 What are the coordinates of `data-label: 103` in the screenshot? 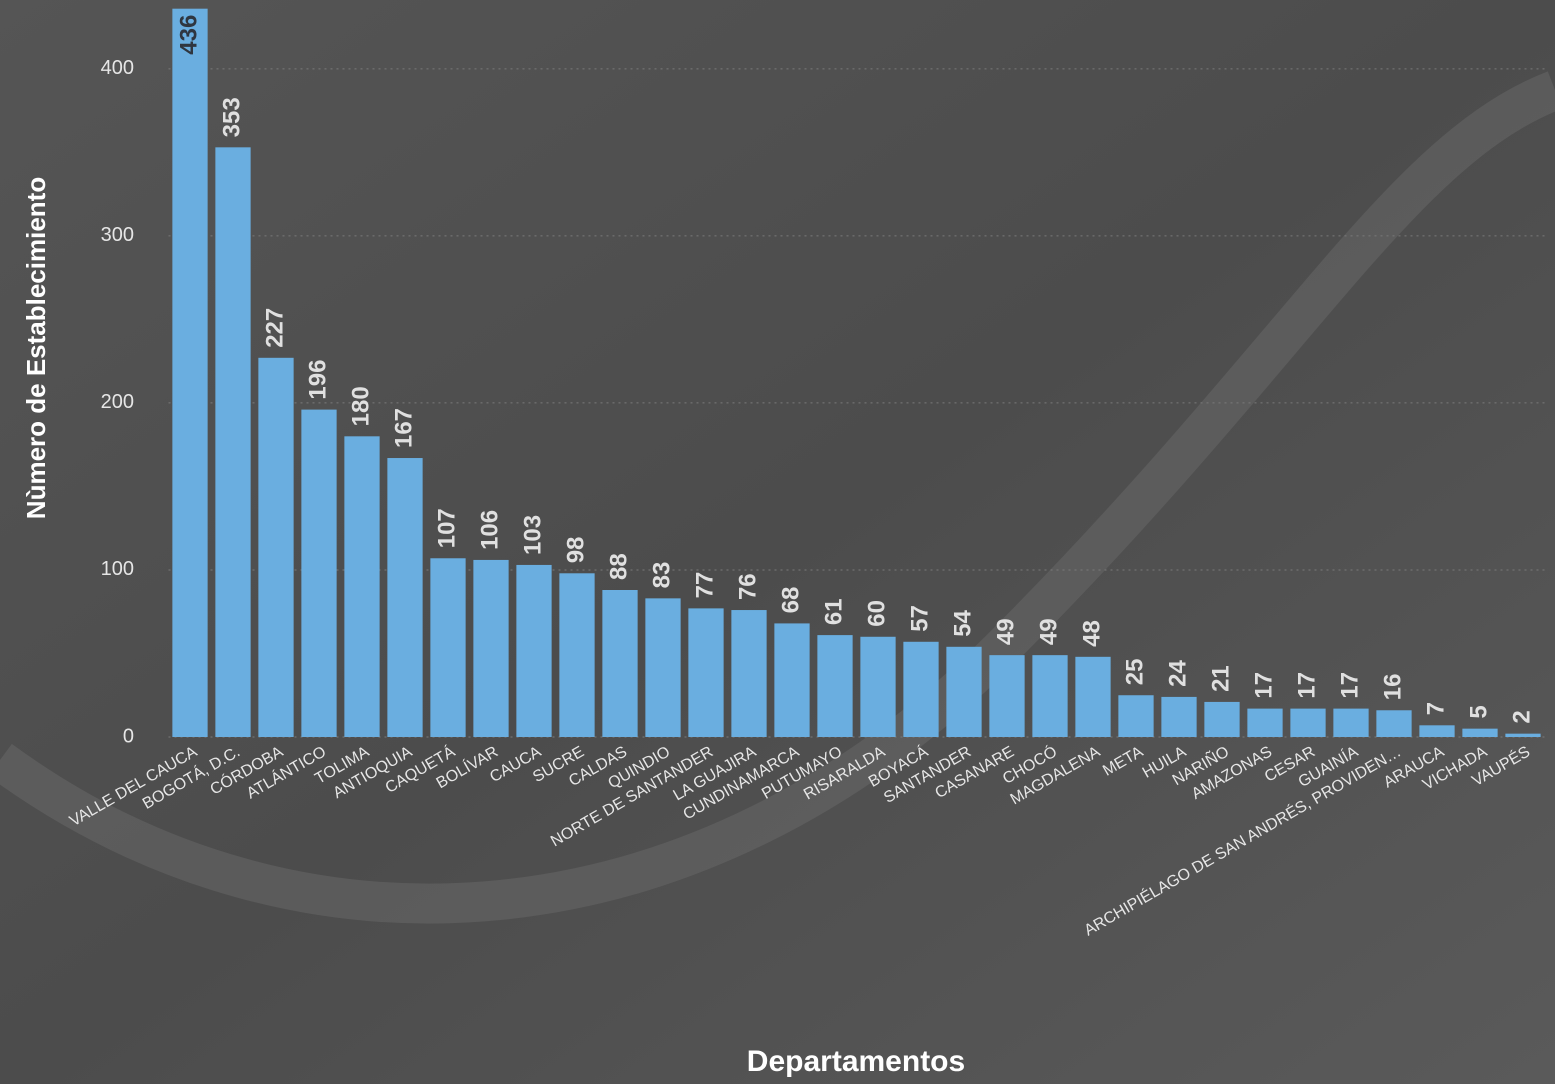 It's located at (532, 535).